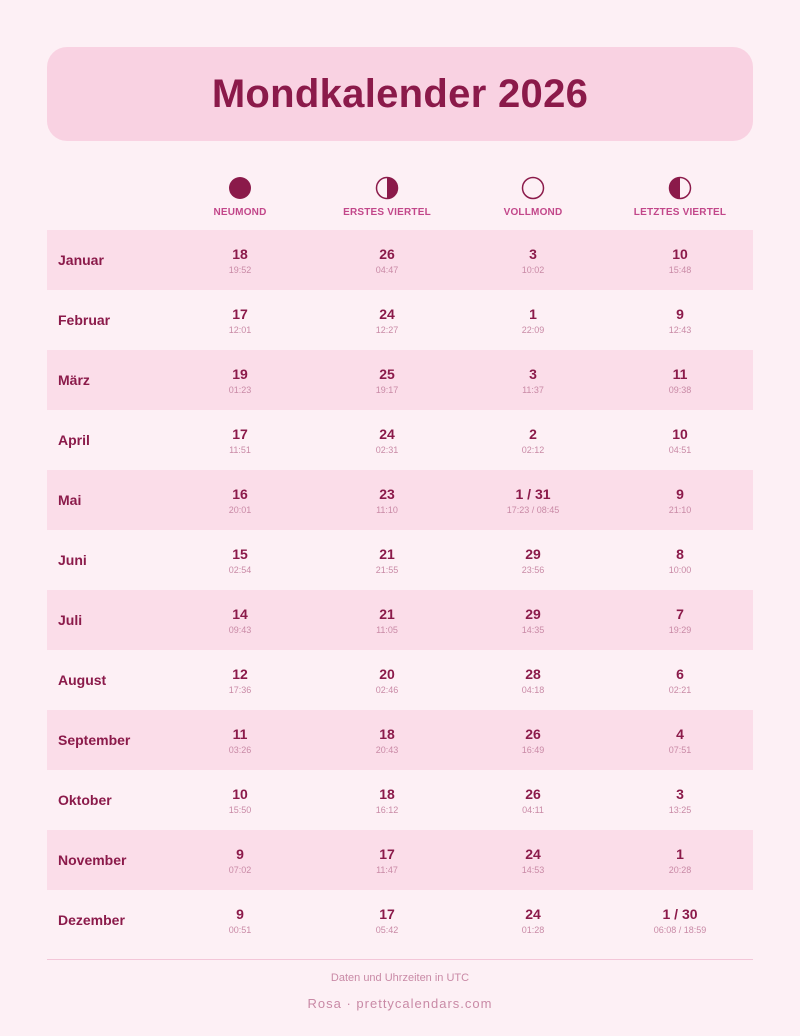 The height and width of the screenshot is (1036, 800). I want to click on phase-cell: 1 20:28, so click(680, 861).